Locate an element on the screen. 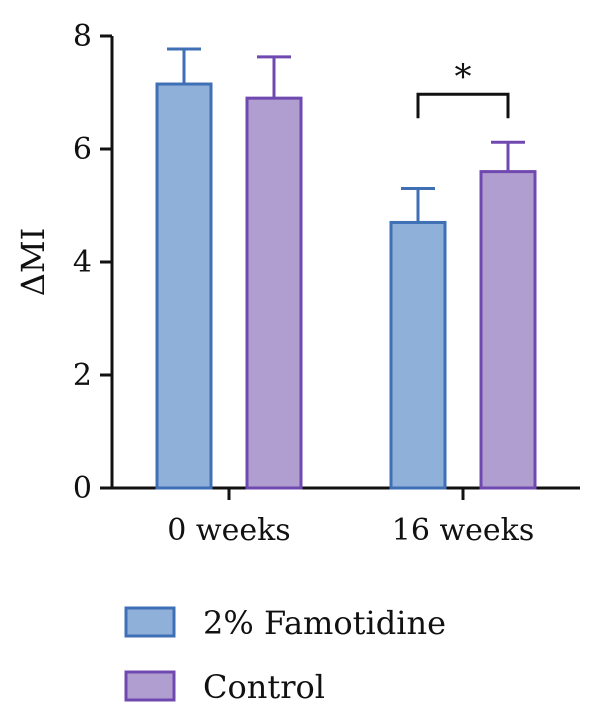 This screenshot has height=723, width=600. y-tick-label: 8 is located at coordinates (82, 36).